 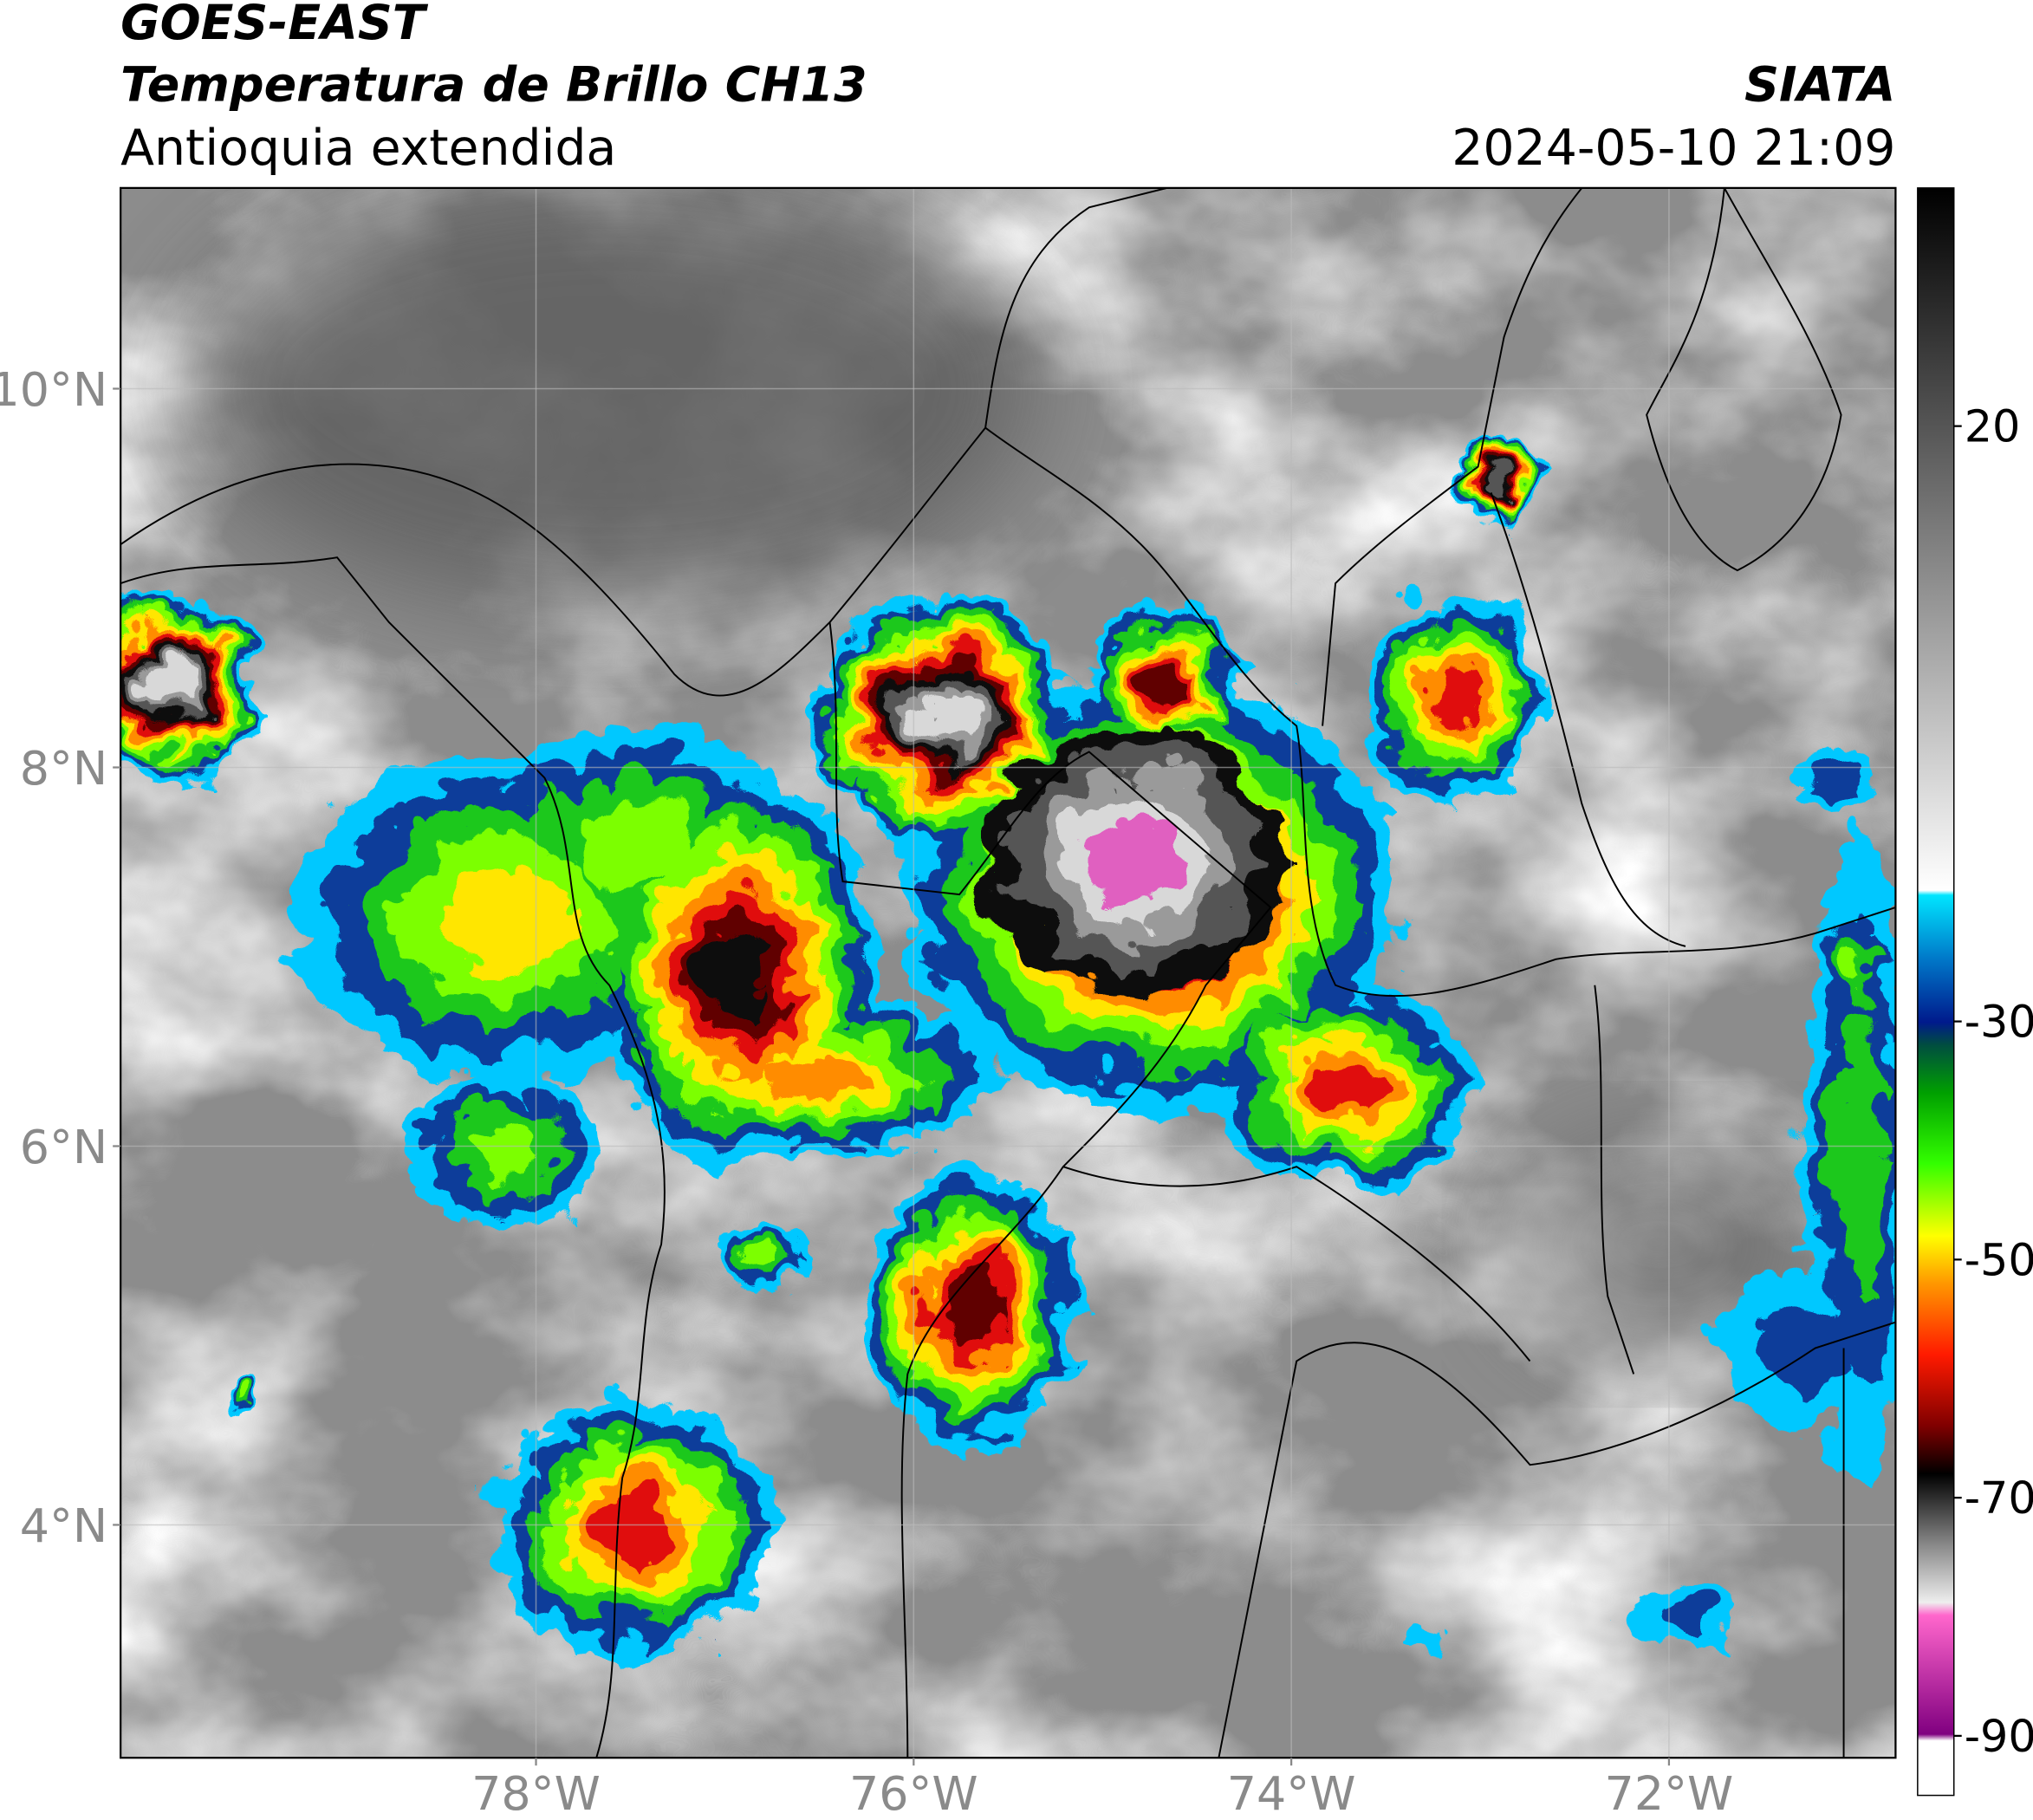 I want to click on colorbar-tick-label: 20, so click(x=1993, y=426).